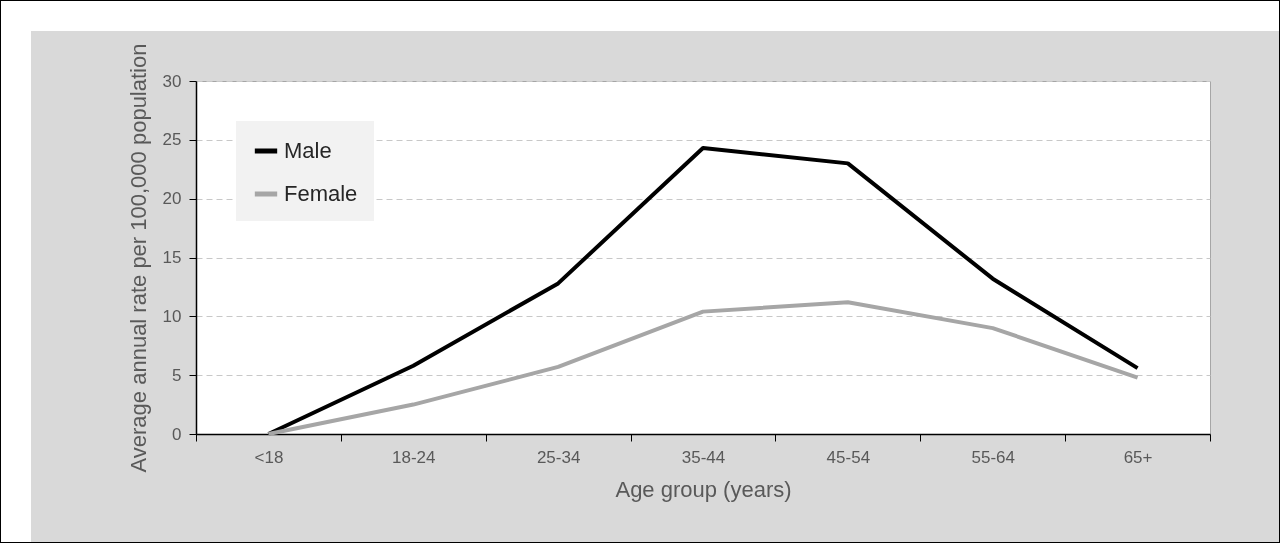 The width and height of the screenshot is (1280, 543). Describe the element at coordinates (177, 375) in the screenshot. I see `y-tick-label: 5` at that location.